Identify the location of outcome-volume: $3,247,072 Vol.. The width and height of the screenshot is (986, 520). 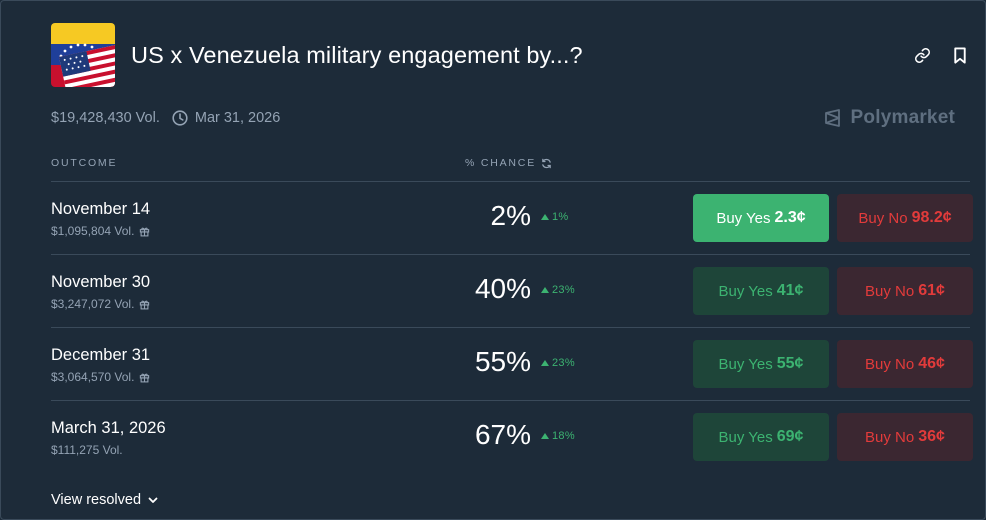
(100, 304).